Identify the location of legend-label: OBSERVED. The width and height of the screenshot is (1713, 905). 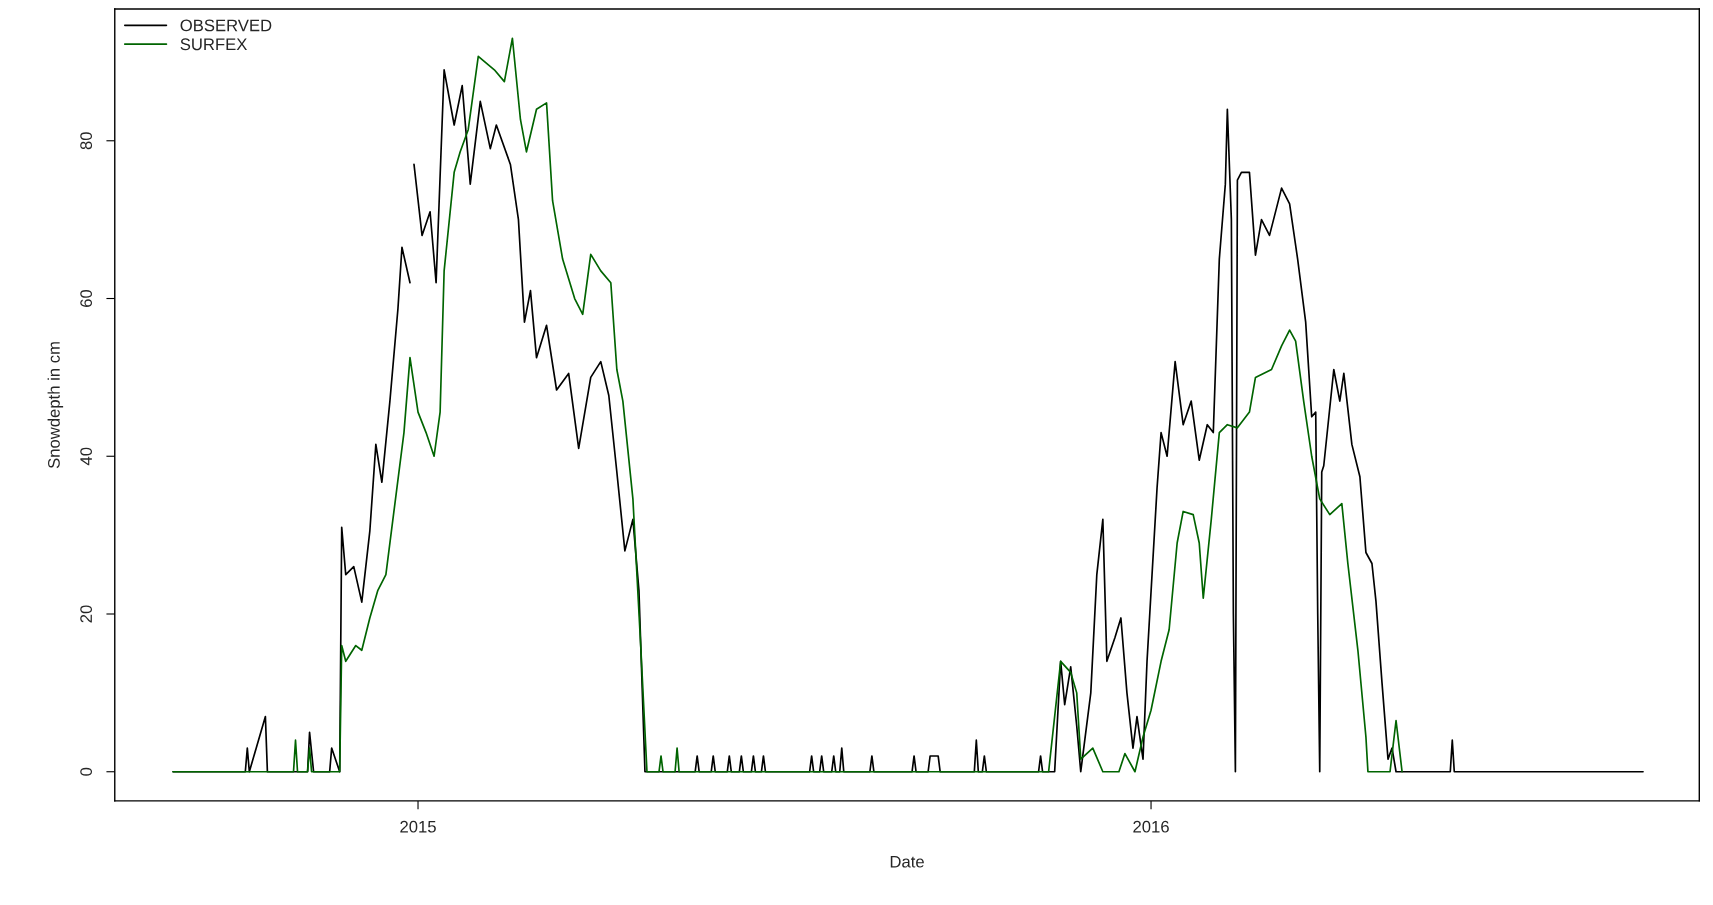
(226, 25).